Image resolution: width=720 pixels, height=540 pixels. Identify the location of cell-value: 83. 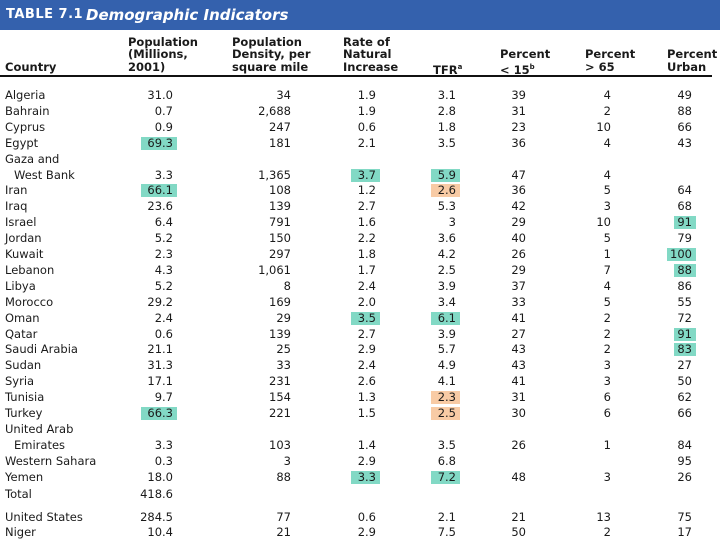
(684, 349).